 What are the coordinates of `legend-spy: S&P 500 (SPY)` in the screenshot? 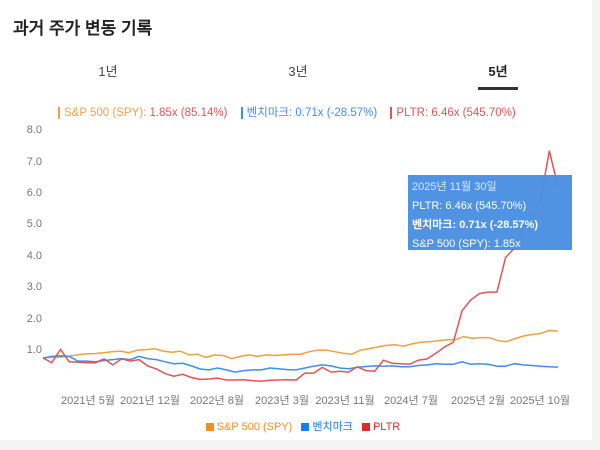 It's located at (254, 427).